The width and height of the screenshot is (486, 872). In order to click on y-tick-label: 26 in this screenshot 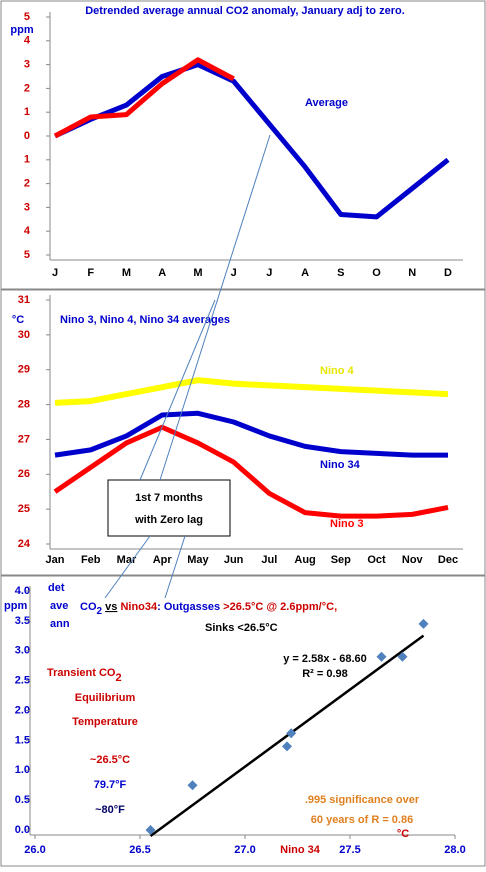, I will do `click(24, 474)`.